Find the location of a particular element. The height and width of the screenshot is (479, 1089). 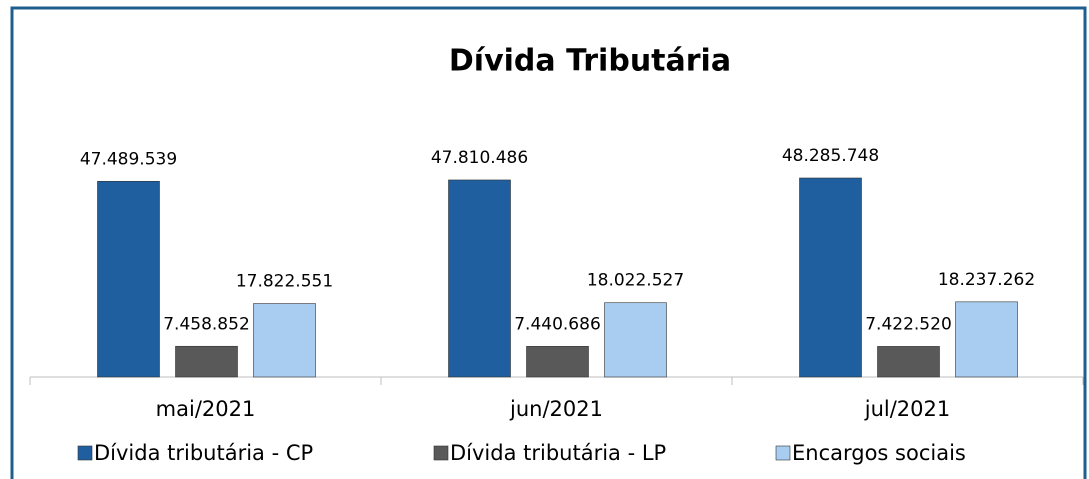

value-label: 48.285.748 is located at coordinates (830, 156).